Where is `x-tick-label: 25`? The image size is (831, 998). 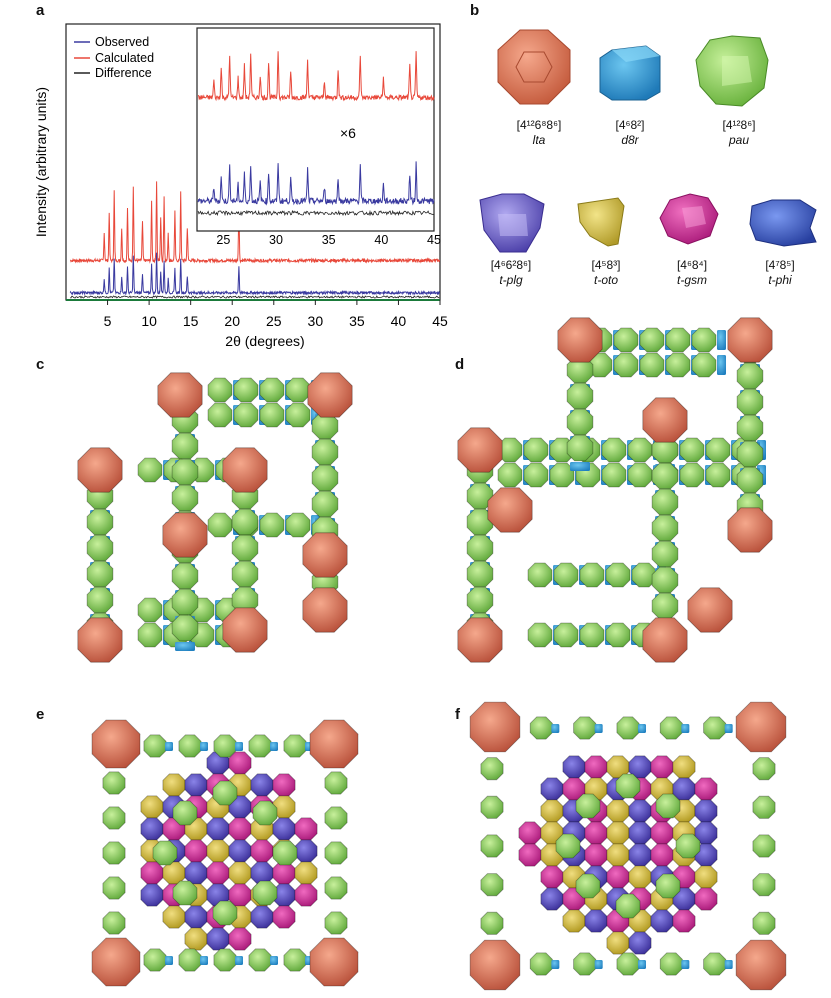
x-tick-label: 25 is located at coordinates (274, 321).